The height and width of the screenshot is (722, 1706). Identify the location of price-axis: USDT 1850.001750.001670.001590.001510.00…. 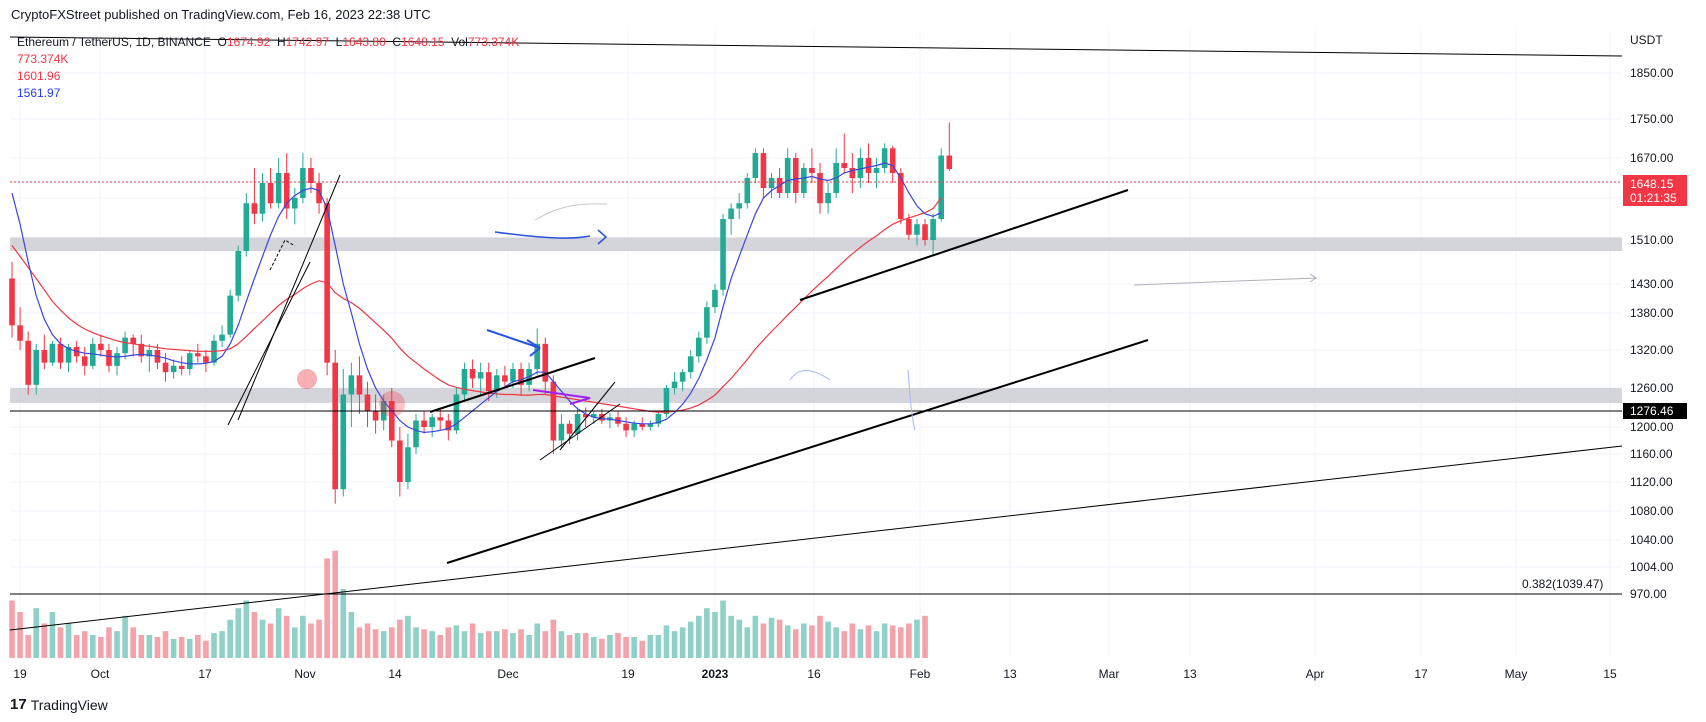
(1652, 317).